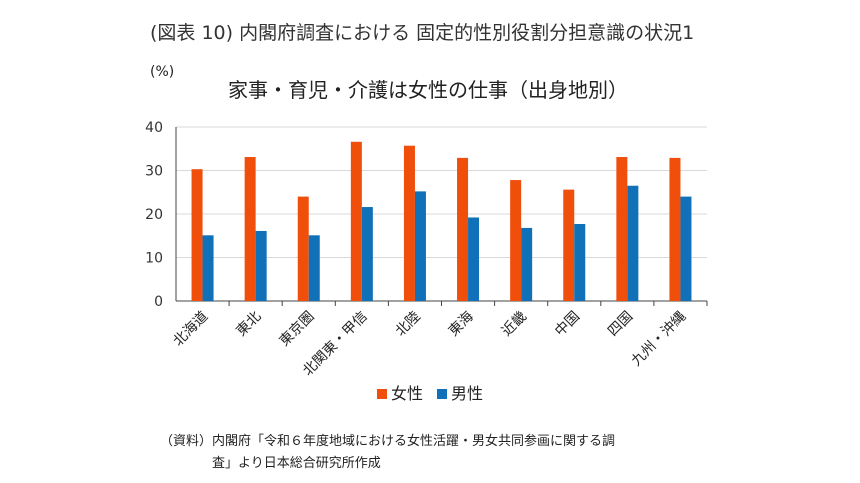 The height and width of the screenshot is (483, 860). I want to click on source-note-line1: （資料）内閣府「令和６年度地域における女性活躍・男女共同参画に関する調, so click(388, 441).